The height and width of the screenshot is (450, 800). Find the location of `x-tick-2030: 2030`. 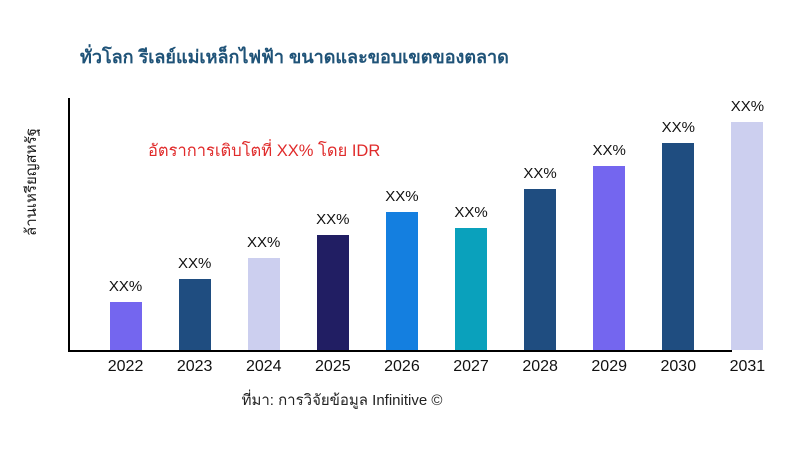

x-tick-2030: 2030 is located at coordinates (678, 366).